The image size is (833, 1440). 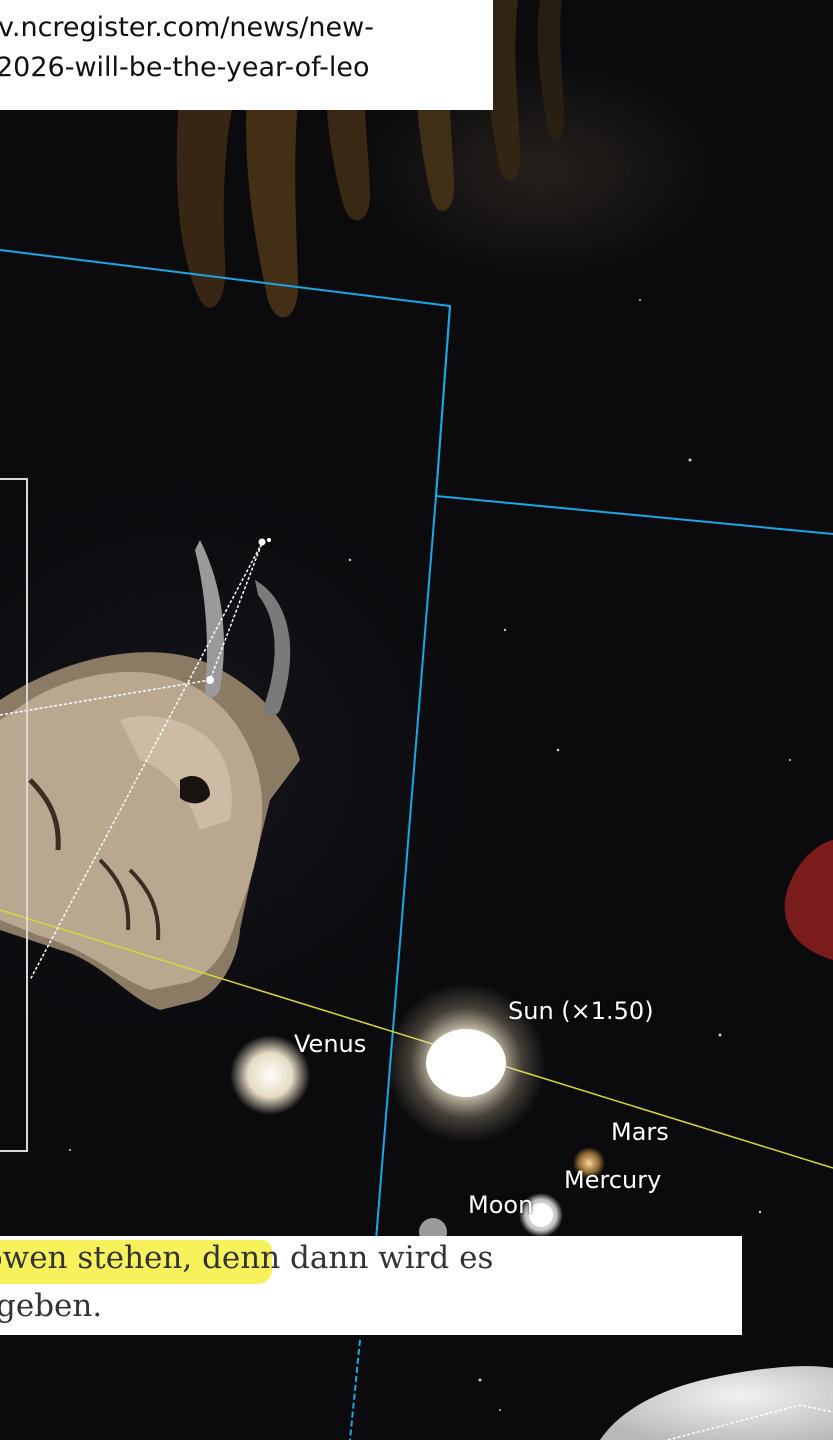 I want to click on sun-label: Sun (×1.50), so click(x=581, y=1011).